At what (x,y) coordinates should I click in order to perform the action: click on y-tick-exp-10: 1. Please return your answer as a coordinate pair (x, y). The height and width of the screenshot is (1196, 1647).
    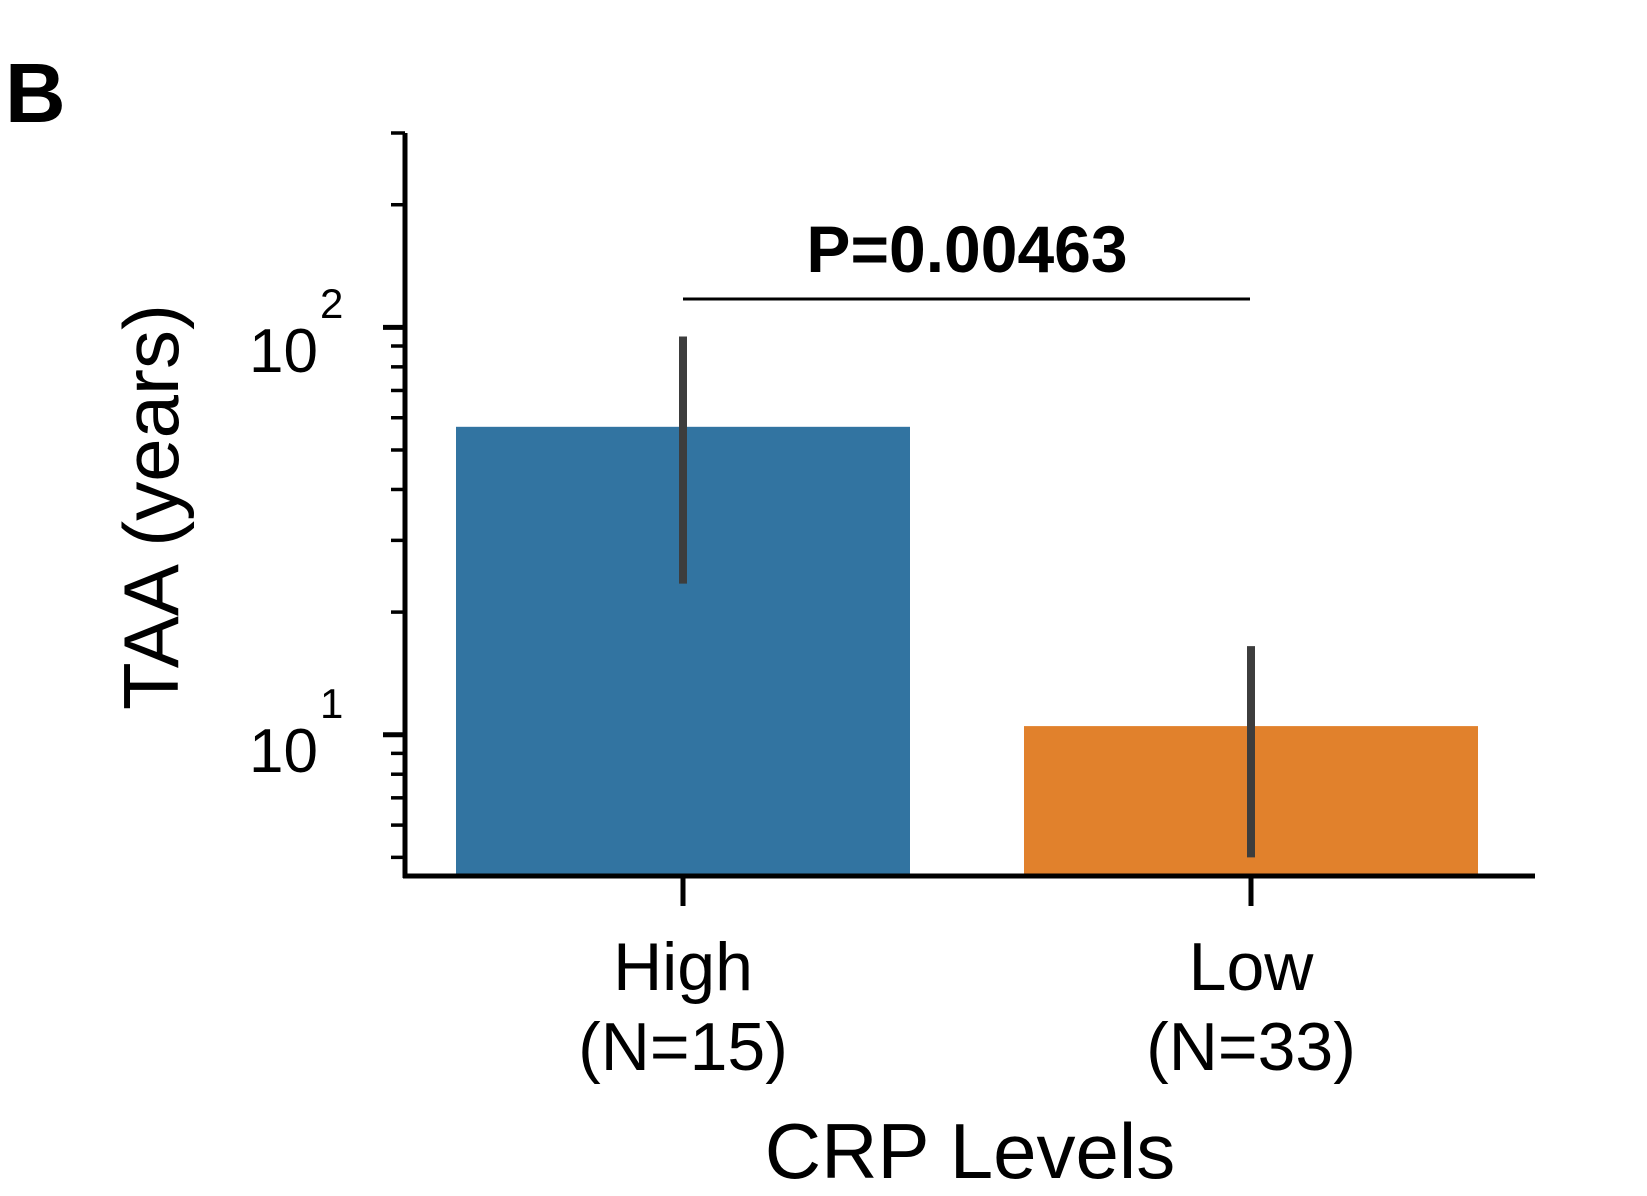
    Looking at the image, I should click on (331, 703).